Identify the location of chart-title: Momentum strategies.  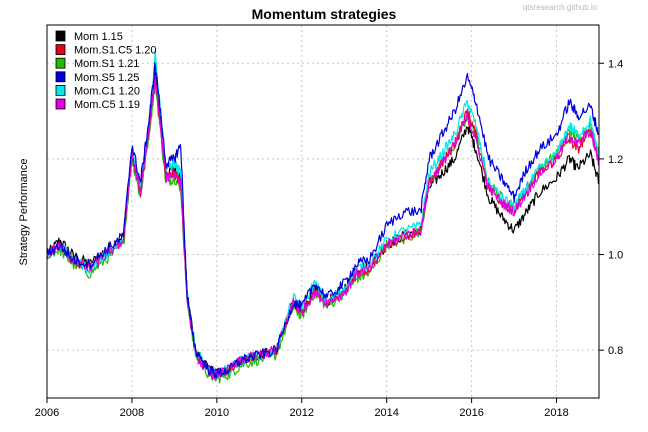
(324, 14).